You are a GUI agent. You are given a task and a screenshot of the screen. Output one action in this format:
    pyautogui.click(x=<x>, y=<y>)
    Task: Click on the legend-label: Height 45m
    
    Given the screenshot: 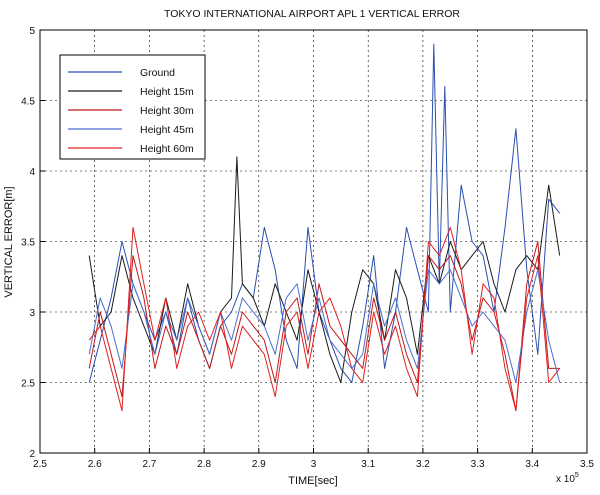 What is the action you would take?
    pyautogui.click(x=167, y=130)
    